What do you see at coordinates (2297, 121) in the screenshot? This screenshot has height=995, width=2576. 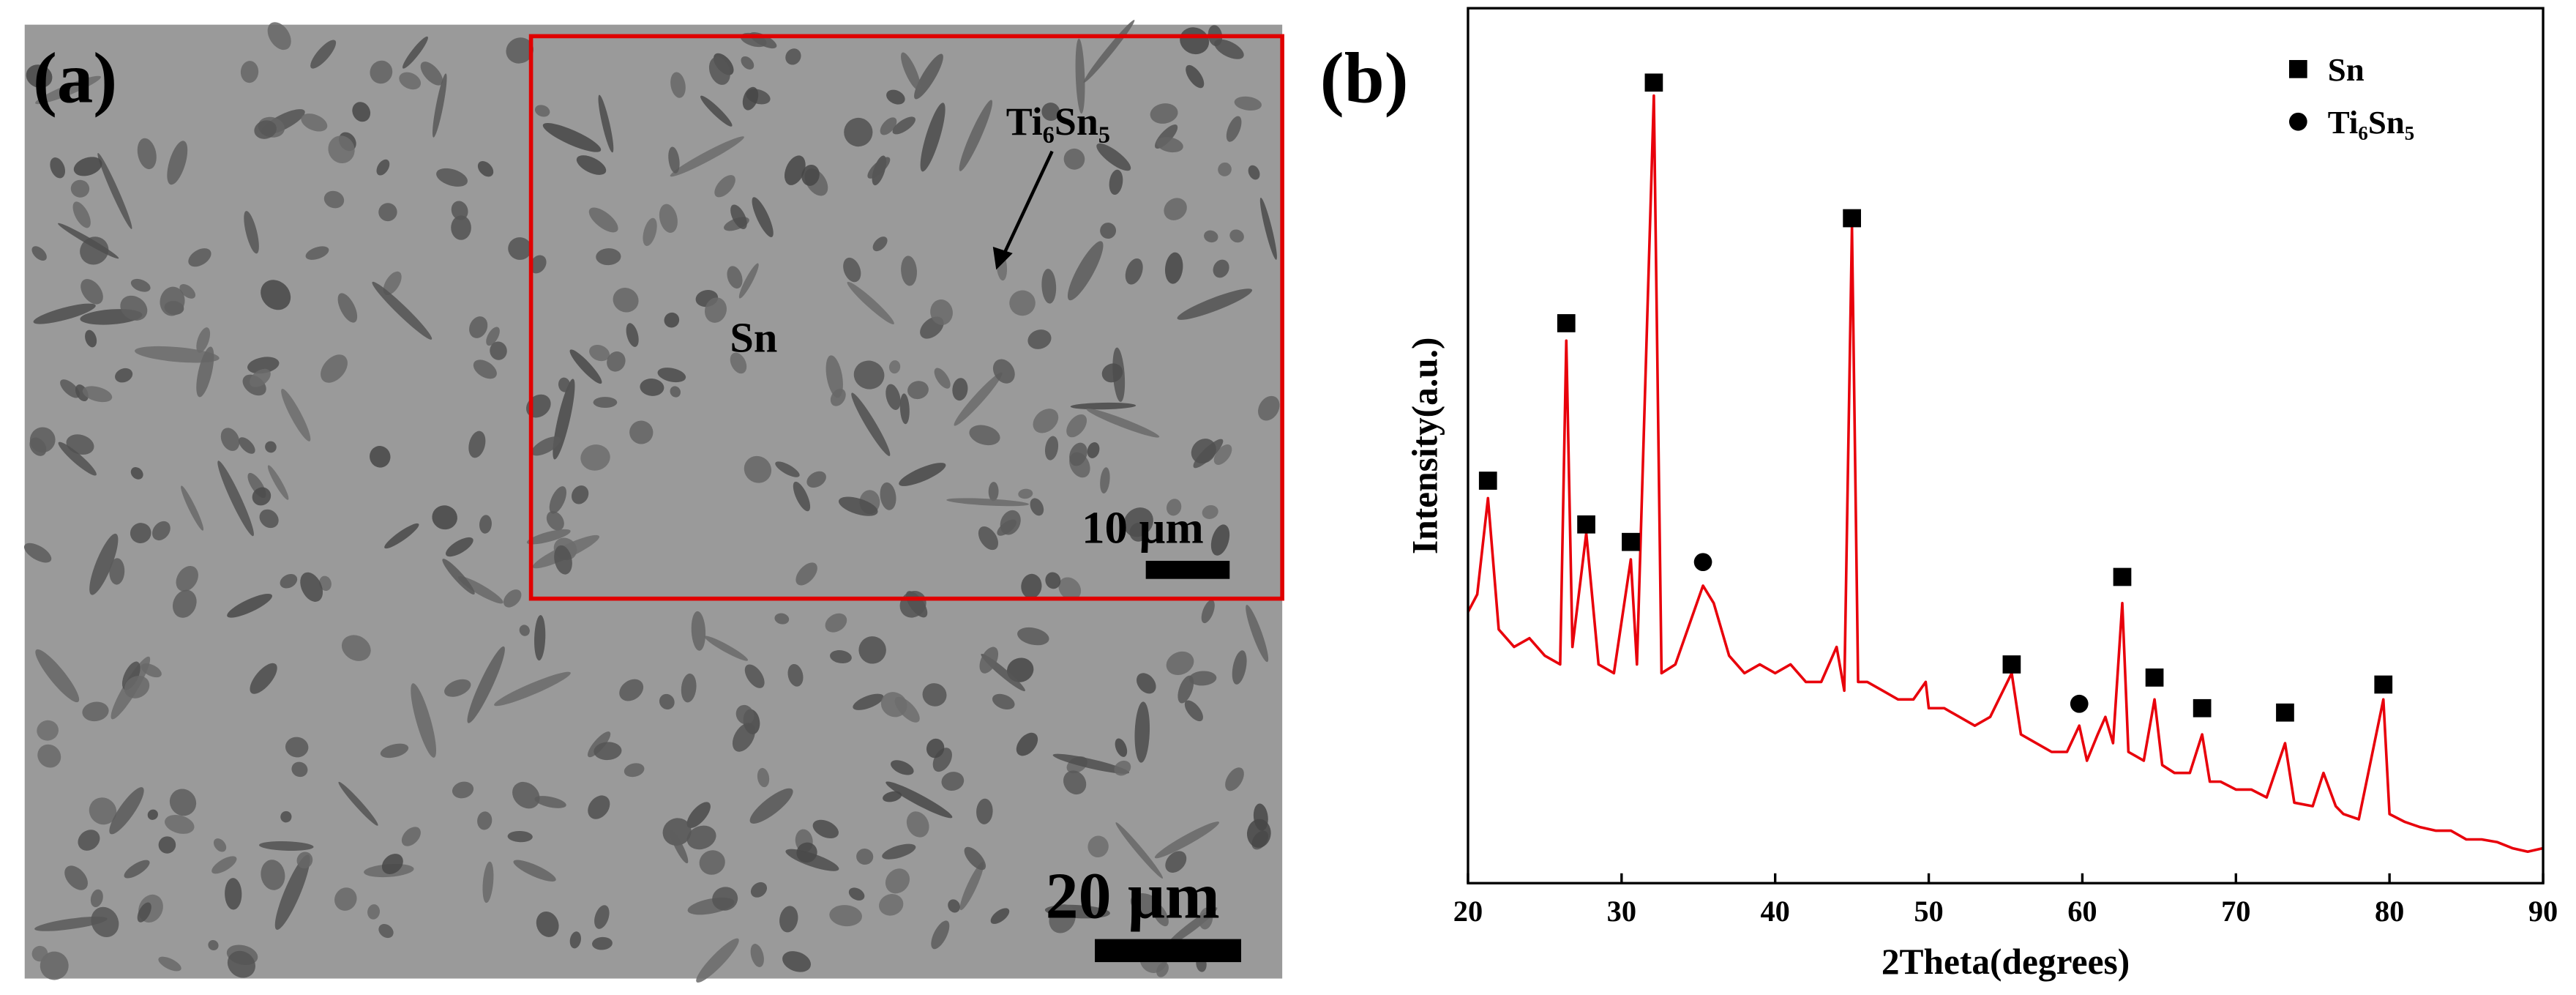 I see `legend-symbol` at bounding box center [2297, 121].